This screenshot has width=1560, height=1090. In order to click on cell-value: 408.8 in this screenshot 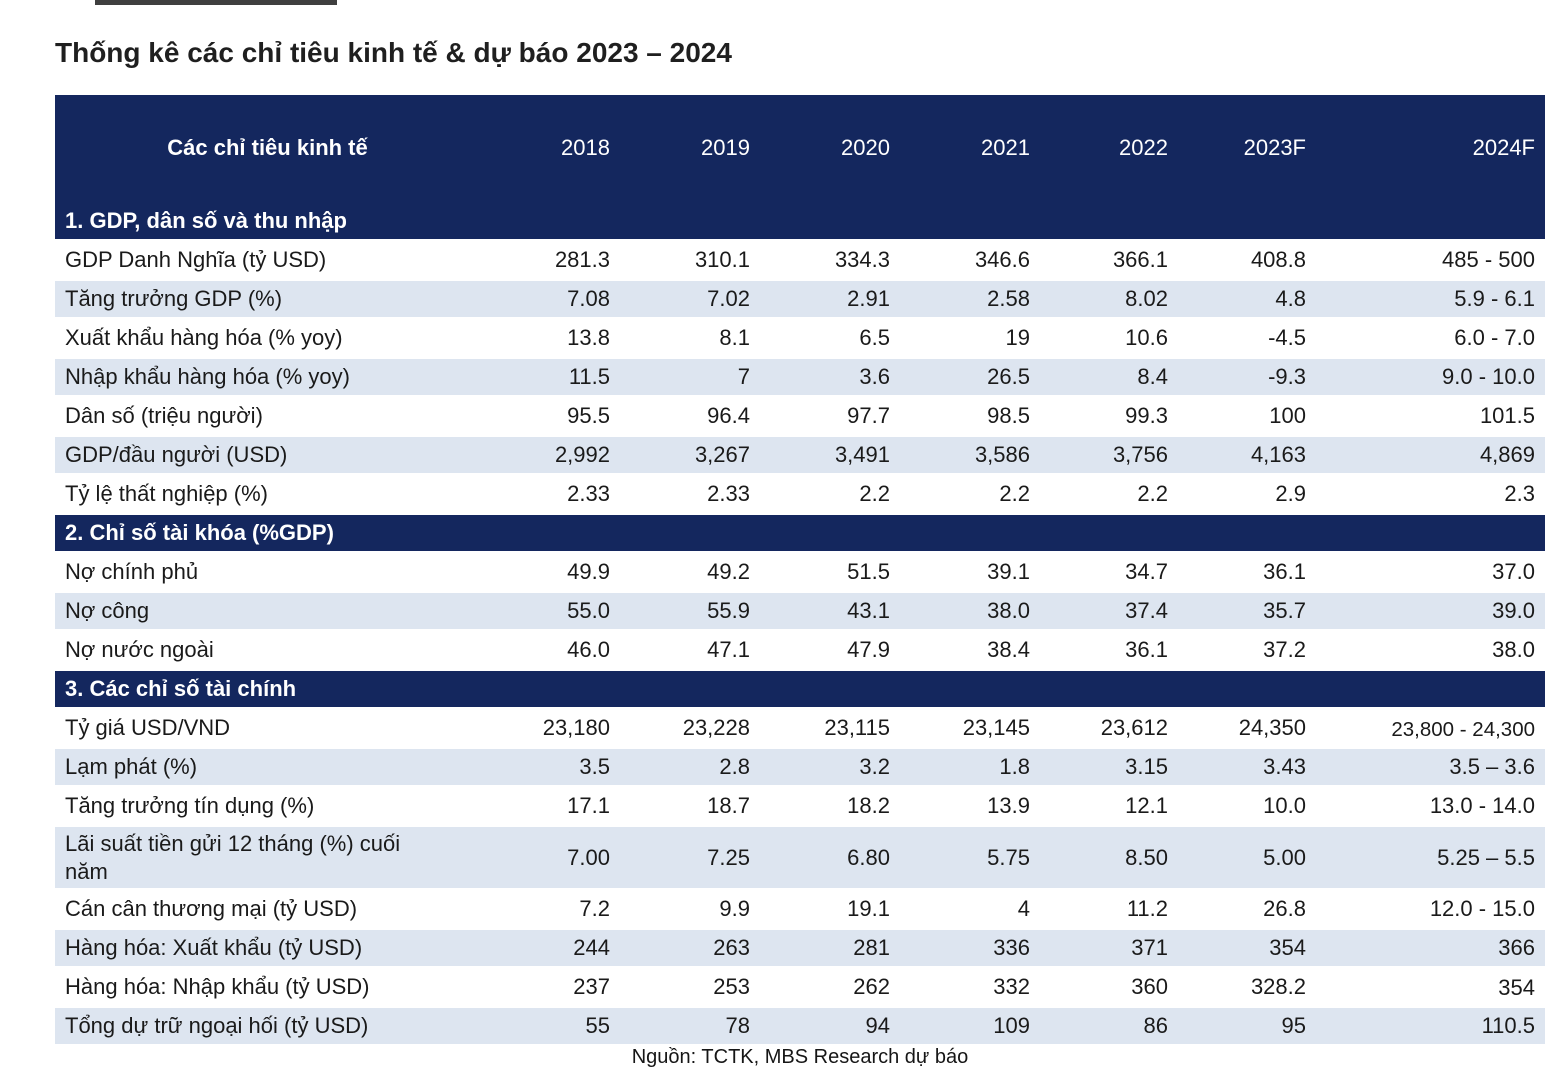, I will do `click(1247, 258)`.